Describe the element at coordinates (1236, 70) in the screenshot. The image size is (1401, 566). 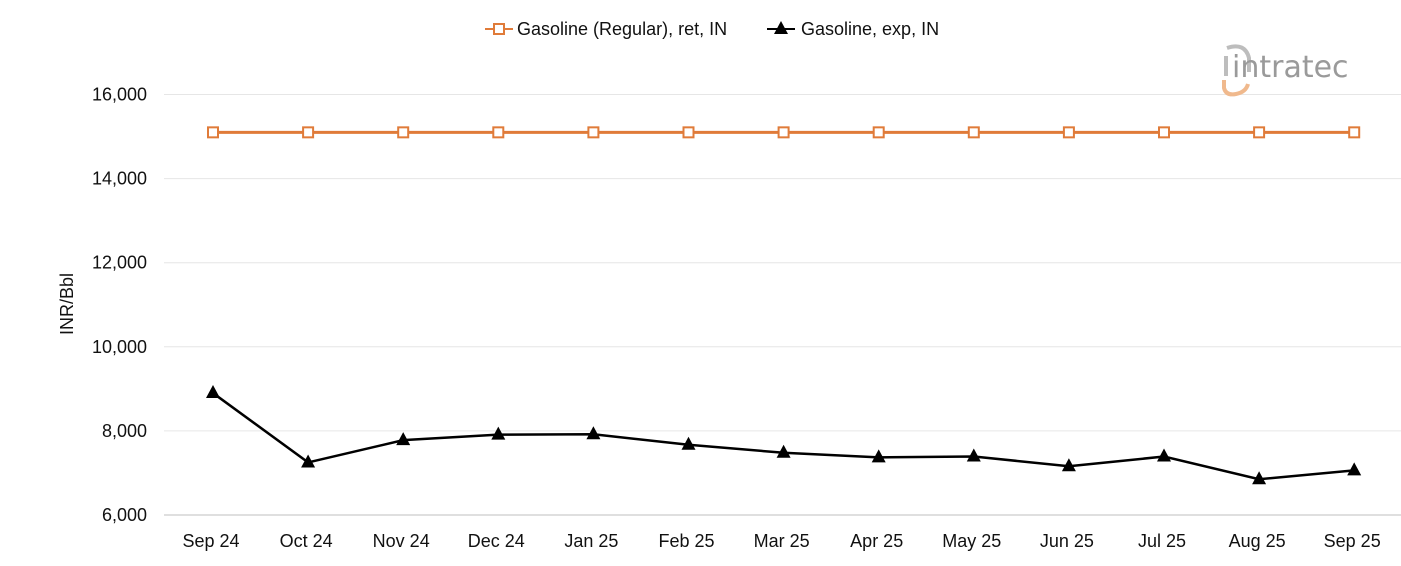
I see `logo-icon` at that location.